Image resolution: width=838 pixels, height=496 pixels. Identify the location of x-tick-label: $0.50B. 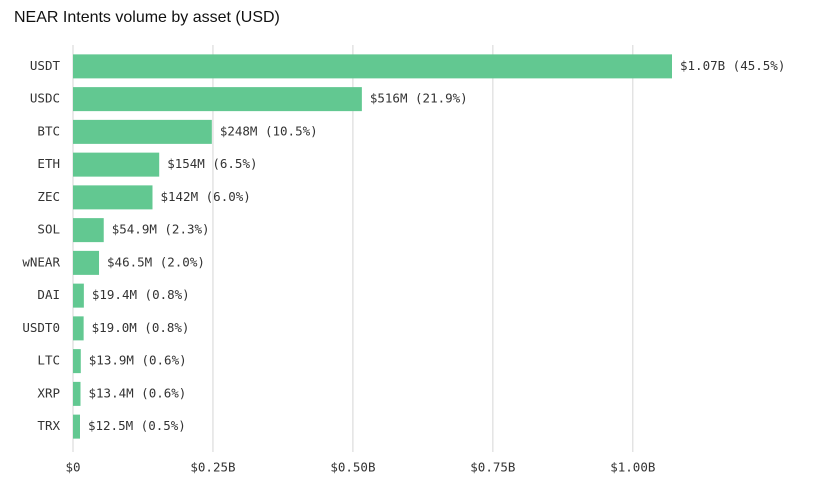
(352, 467).